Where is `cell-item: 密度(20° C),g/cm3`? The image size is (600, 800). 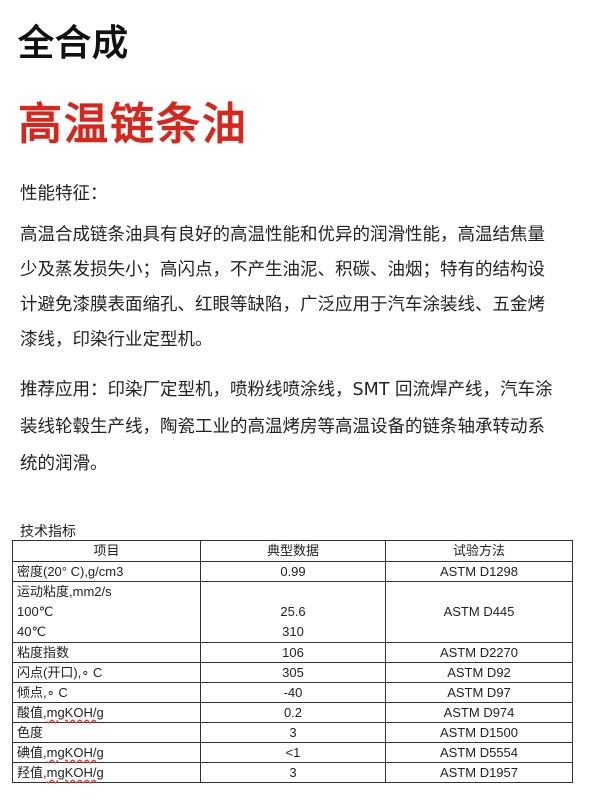
cell-item: 密度(20° C),g/cm3 is located at coordinates (106, 571).